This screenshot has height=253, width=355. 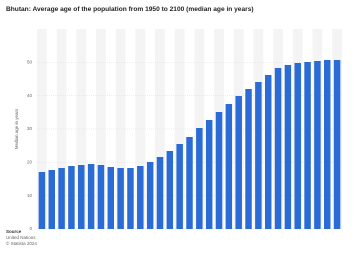 What do you see at coordinates (30, 195) in the screenshot?
I see `y-tick-label: 10` at bounding box center [30, 195].